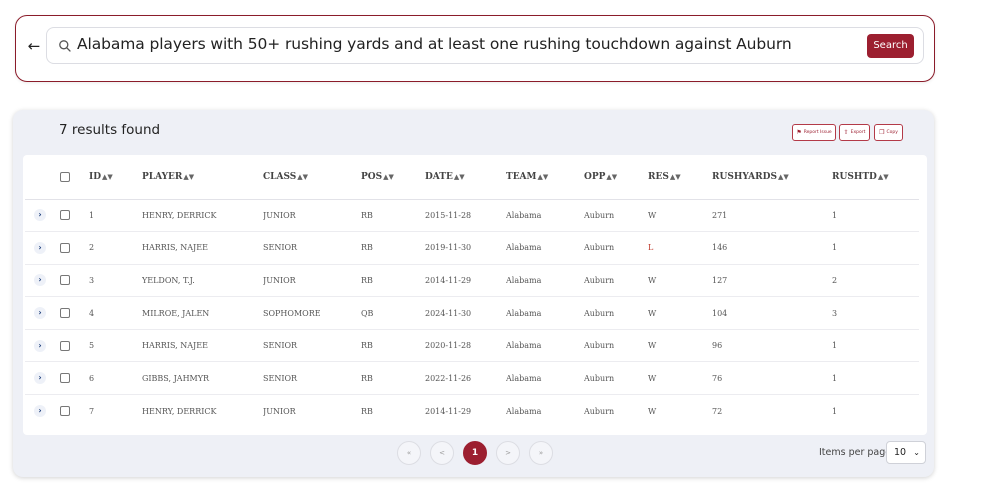 The width and height of the screenshot is (991, 488). Describe the element at coordinates (202, 216) in the screenshot. I see `cell-player: HENRY, DERRICK` at that location.